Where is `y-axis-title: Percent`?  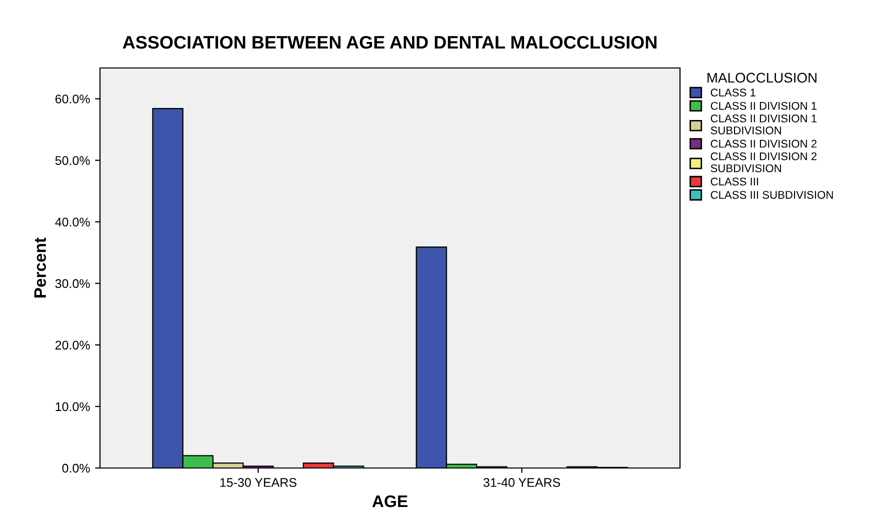
y-axis-title: Percent is located at coordinates (40, 268).